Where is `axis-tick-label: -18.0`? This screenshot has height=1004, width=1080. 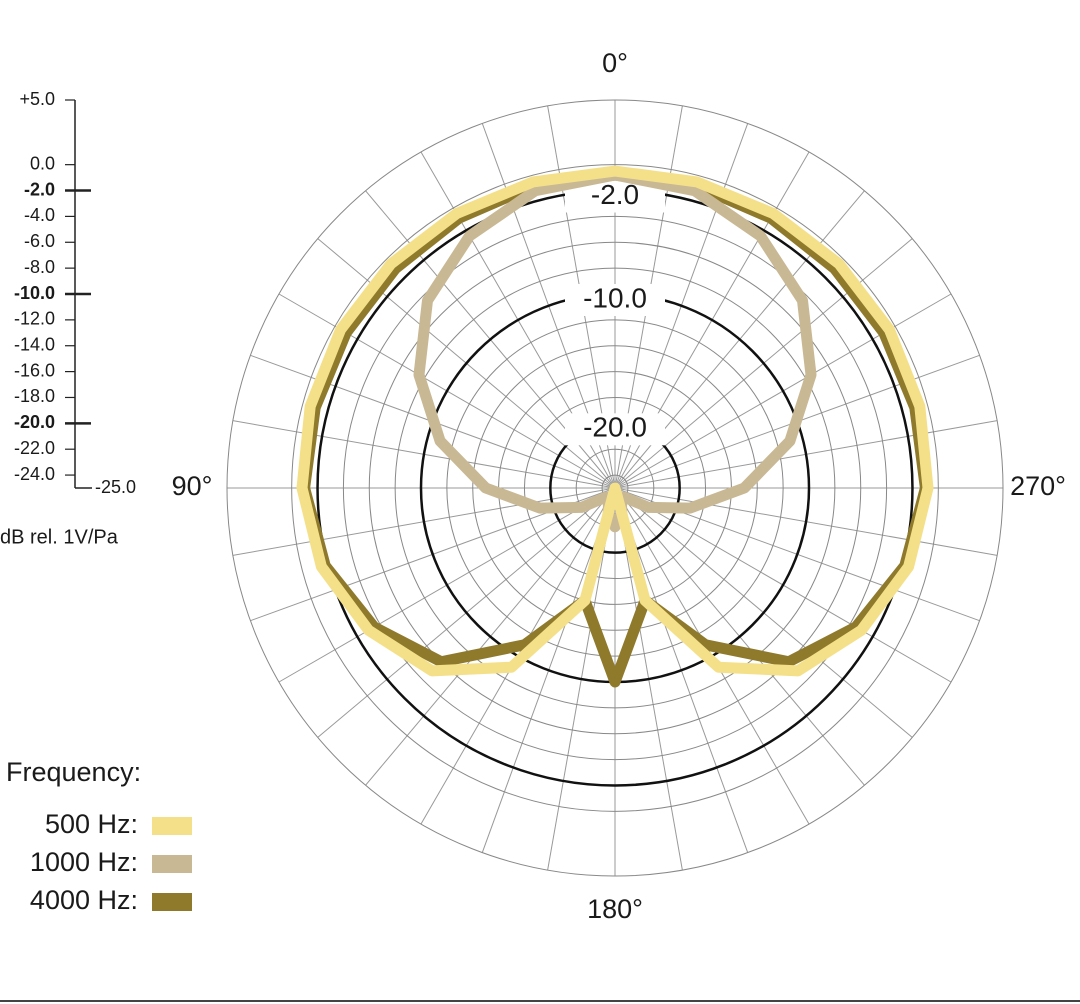
axis-tick-label: -18.0 is located at coordinates (34, 396).